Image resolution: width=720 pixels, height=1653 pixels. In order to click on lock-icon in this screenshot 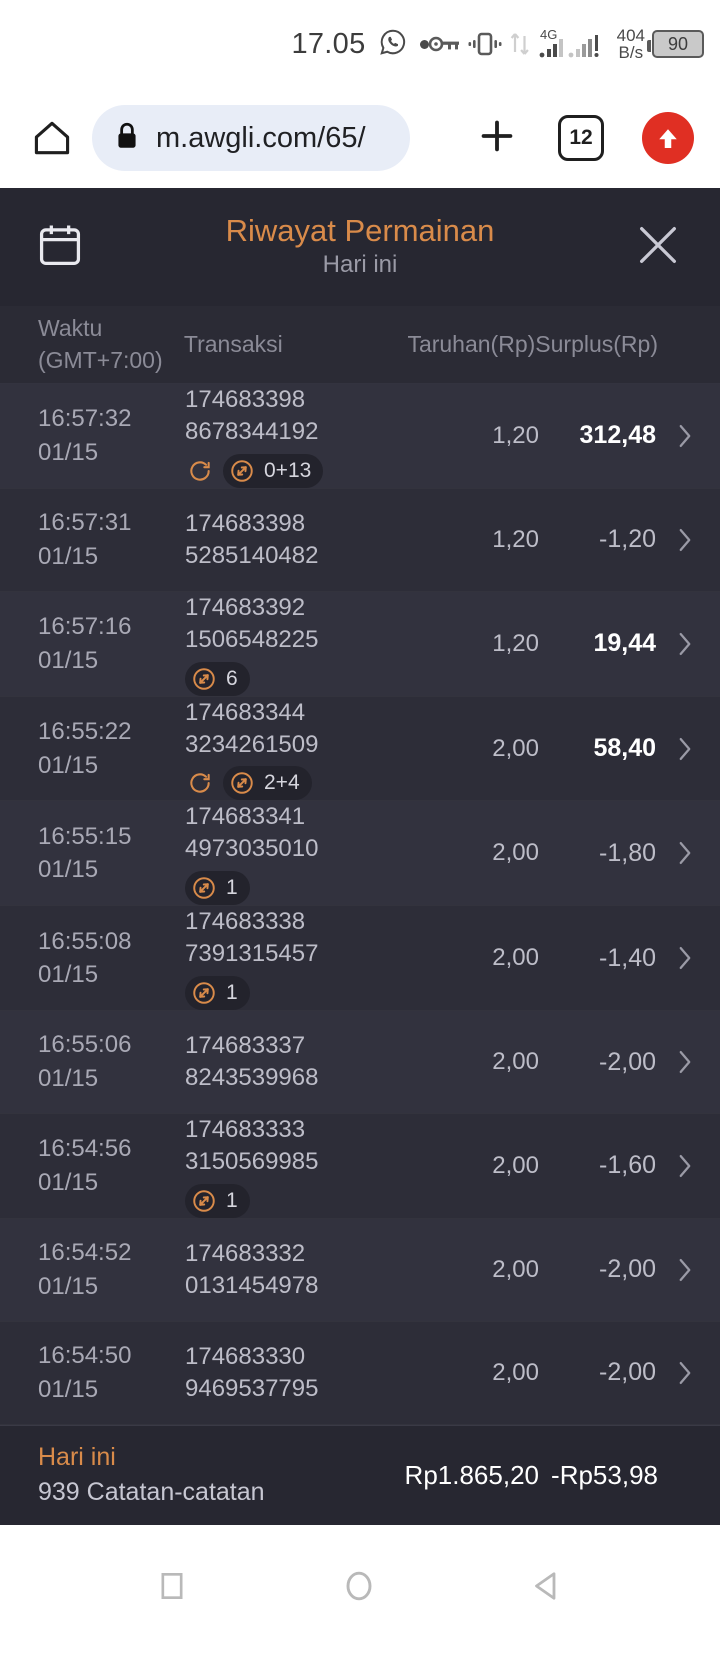, I will do `click(127, 138)`.